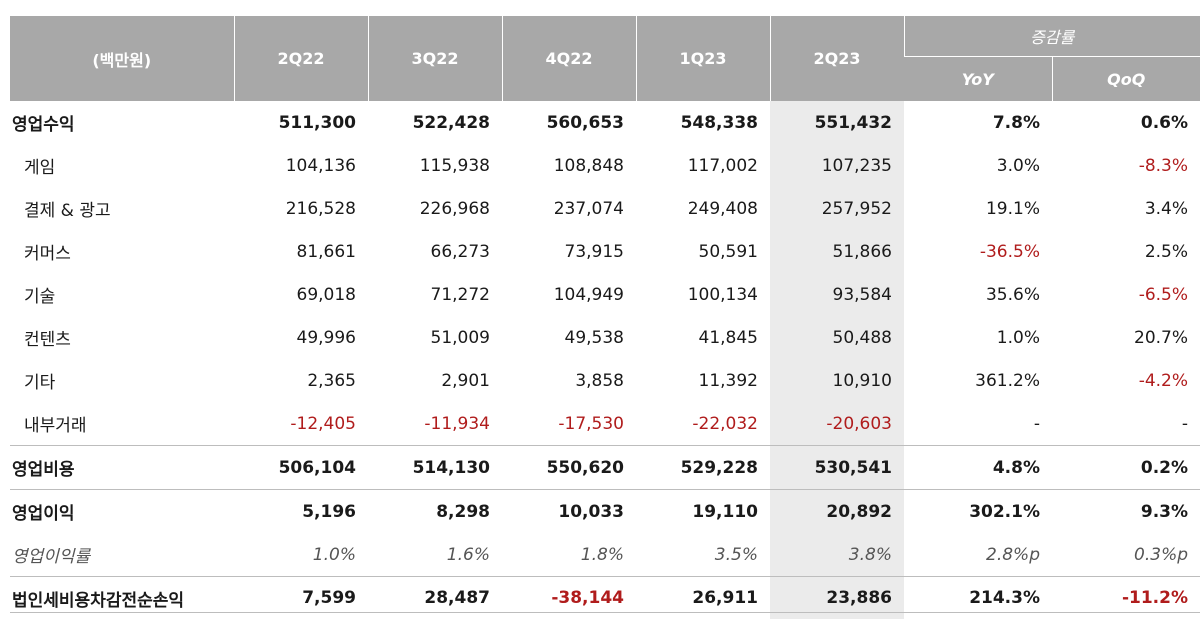  I want to click on header-yoy: YoY, so click(978, 78).